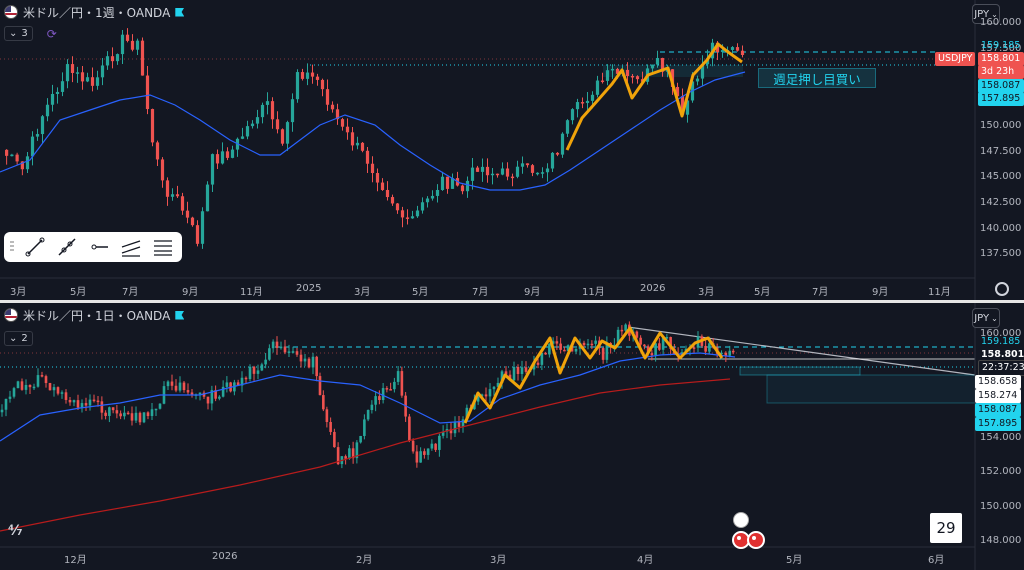  Describe the element at coordinates (12, 247) in the screenshot. I see `drag-handle-icon` at that location.